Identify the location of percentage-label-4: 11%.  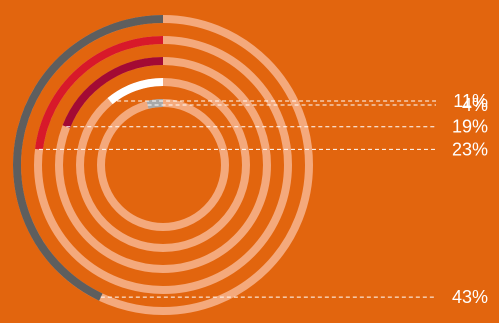
(470, 101).